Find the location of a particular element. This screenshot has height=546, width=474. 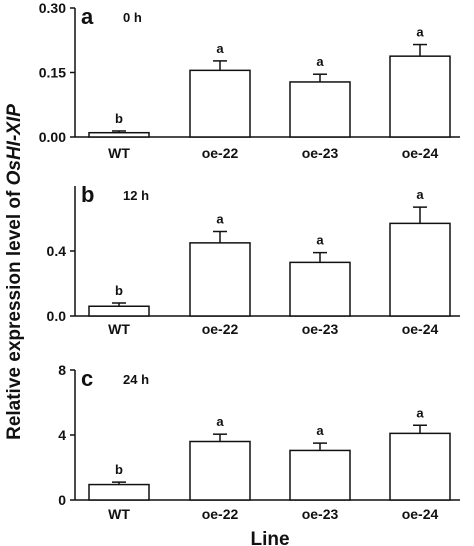

y-axis-title: Relative expression level of OsHI-XIP is located at coordinates (14, 272).